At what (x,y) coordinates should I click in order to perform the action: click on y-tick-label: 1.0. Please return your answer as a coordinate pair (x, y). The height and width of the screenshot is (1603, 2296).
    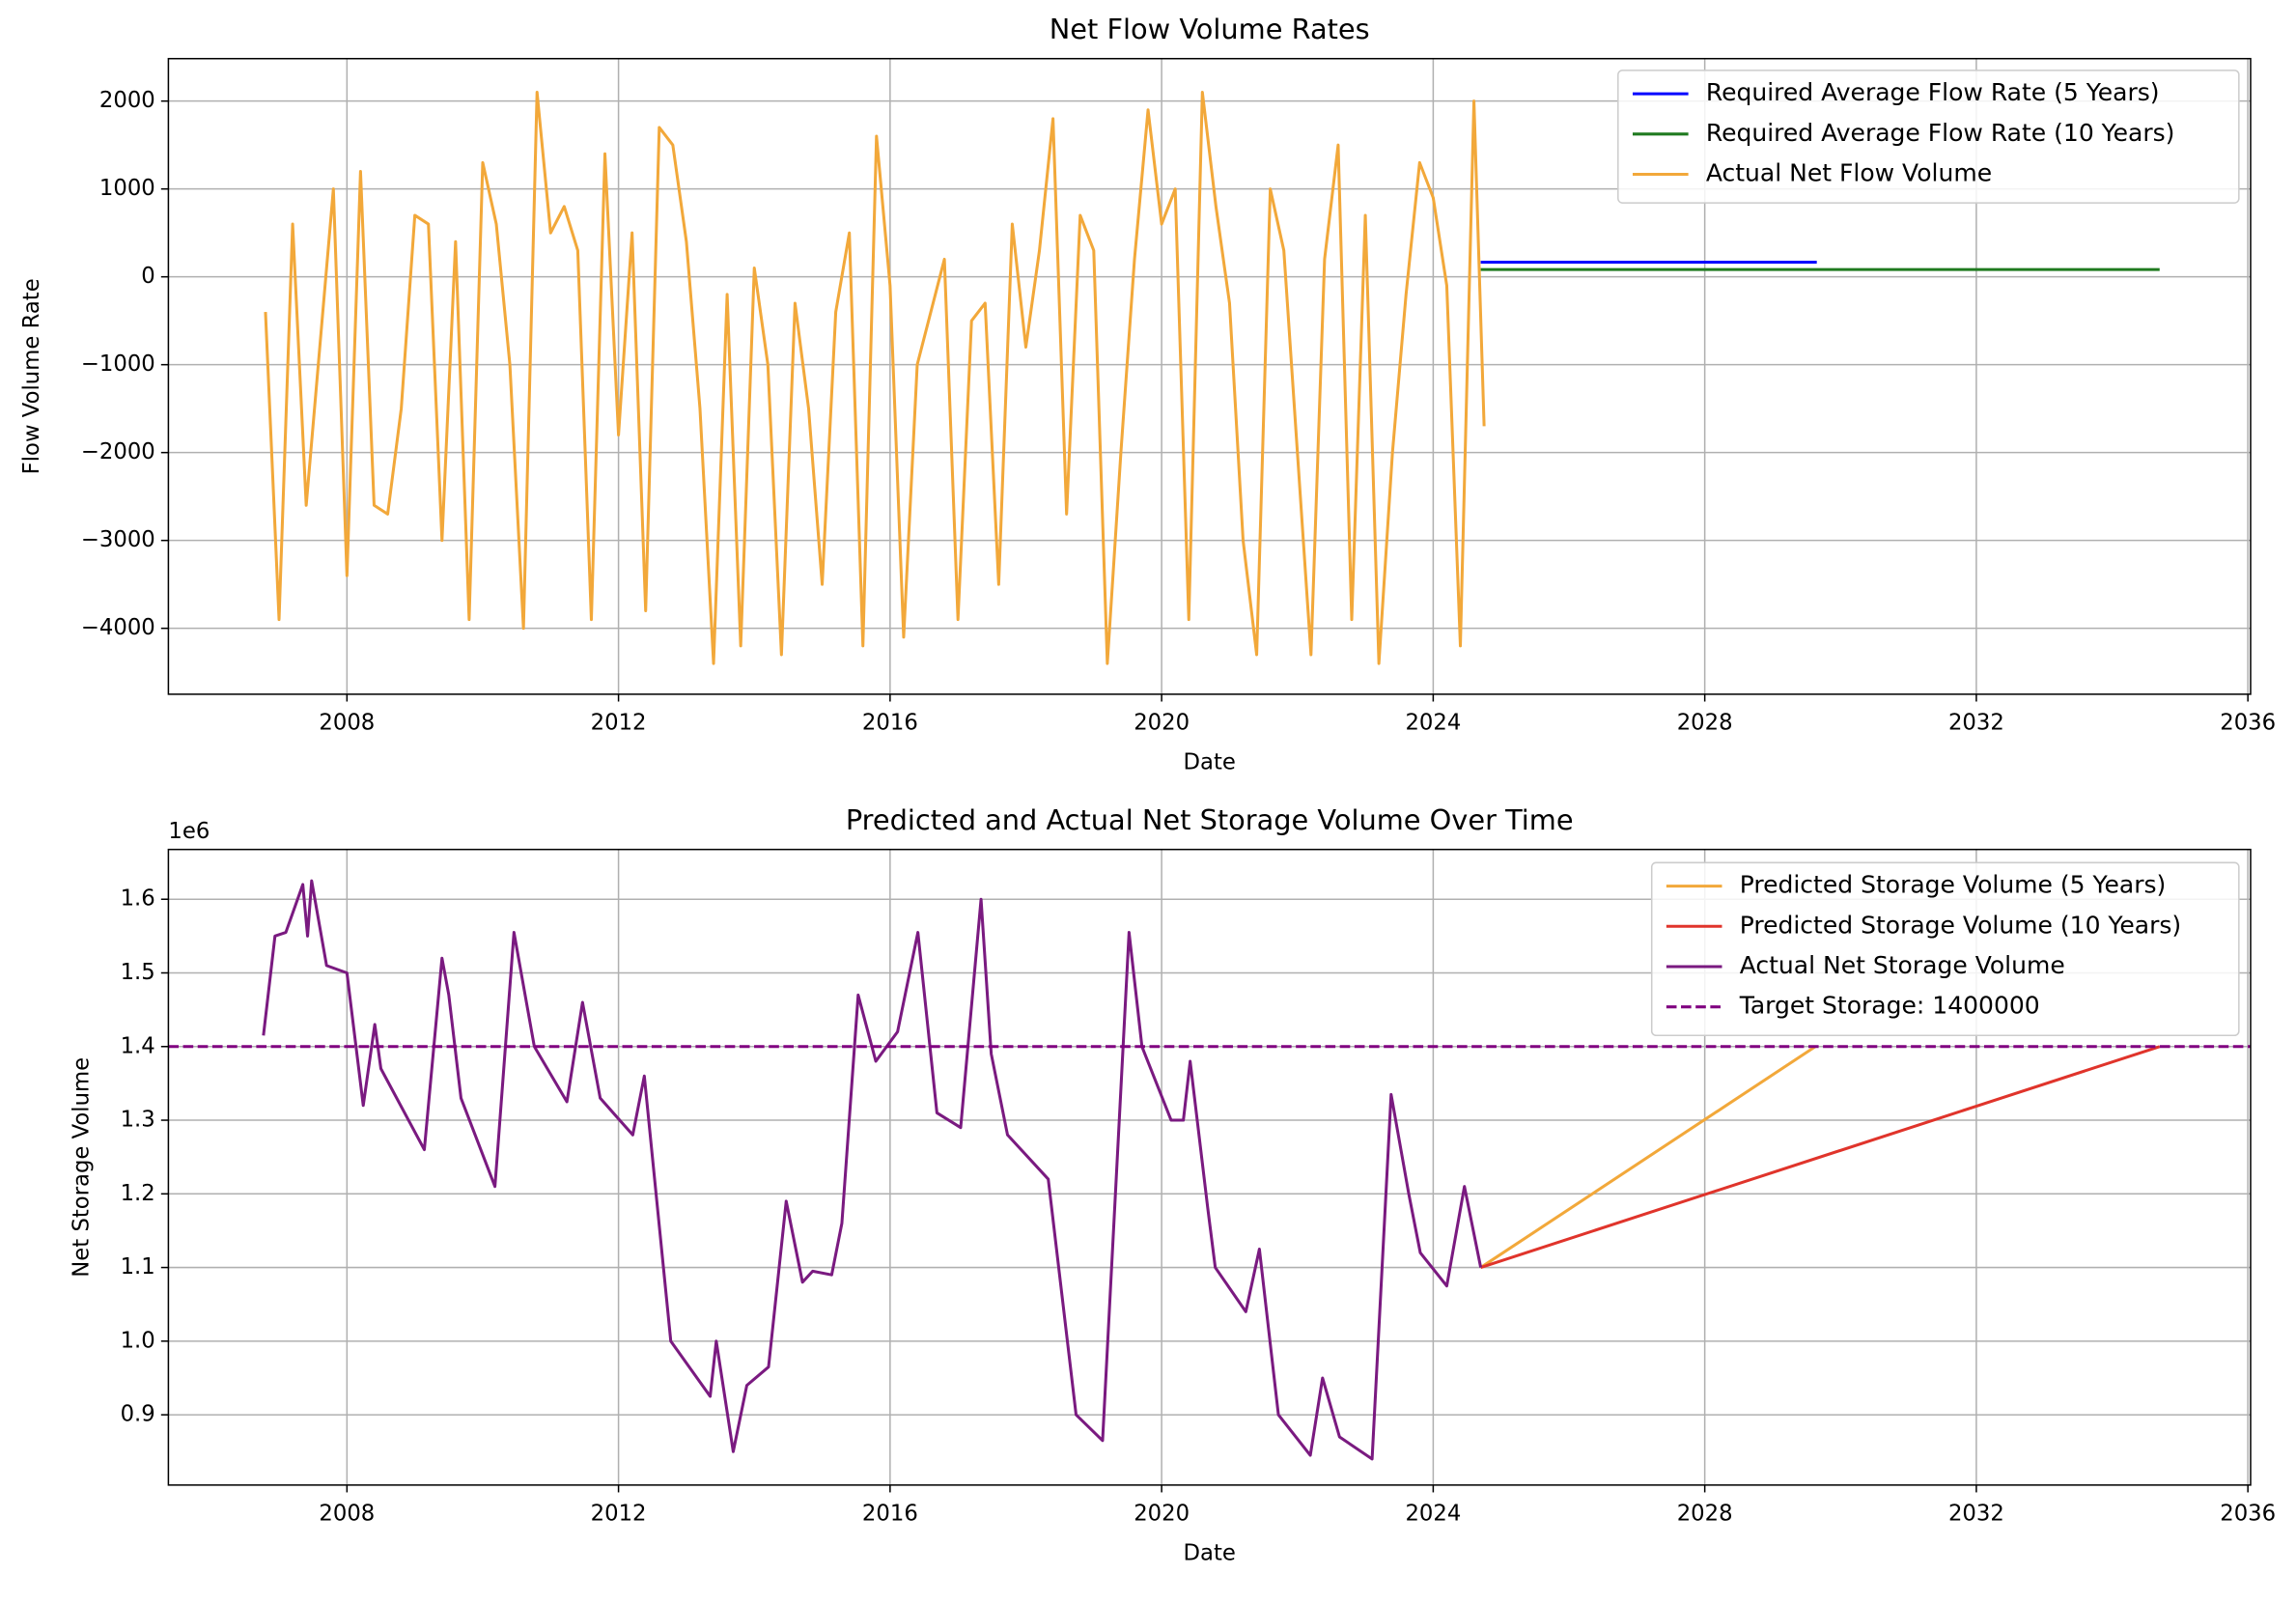
    Looking at the image, I should click on (138, 1340).